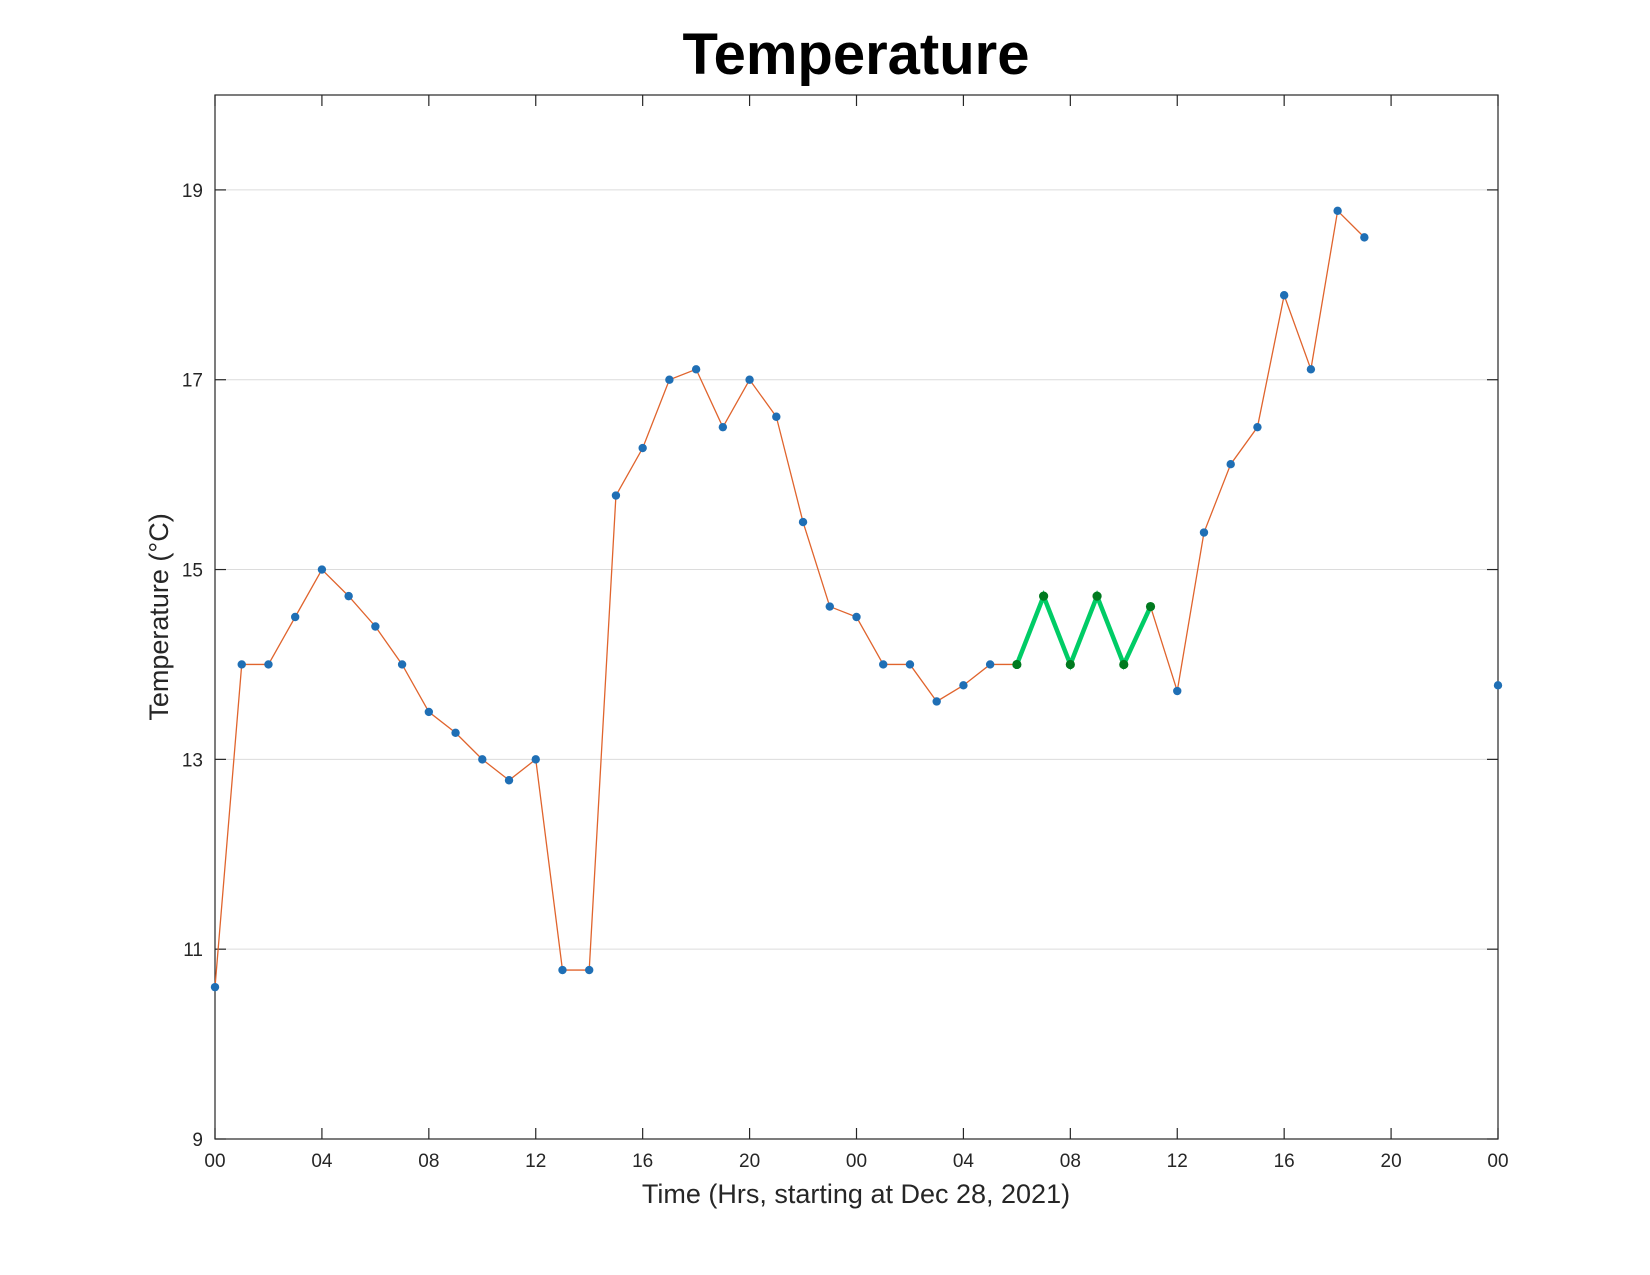 This screenshot has height=1275, width=1650. I want to click on highlighted-series-line, so click(1083, 630).